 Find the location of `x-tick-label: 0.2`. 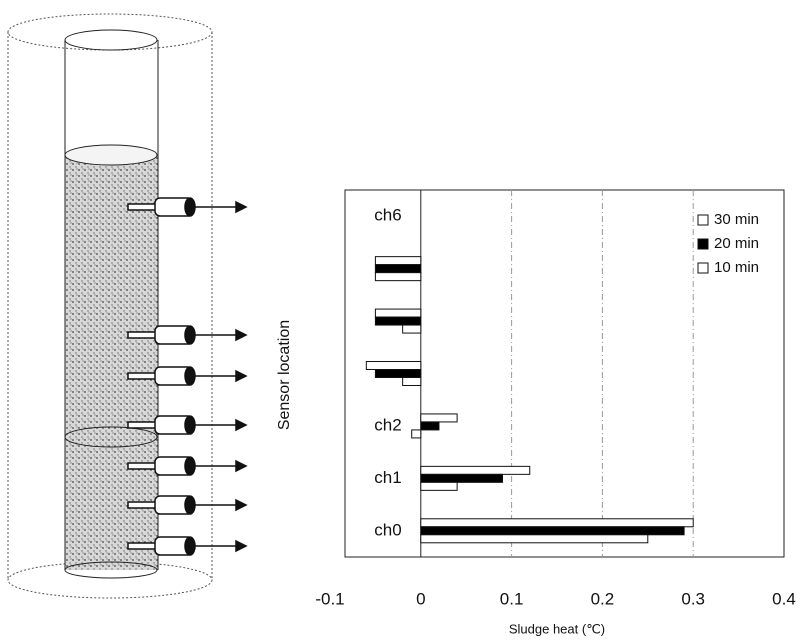

x-tick-label: 0.2 is located at coordinates (603, 598).